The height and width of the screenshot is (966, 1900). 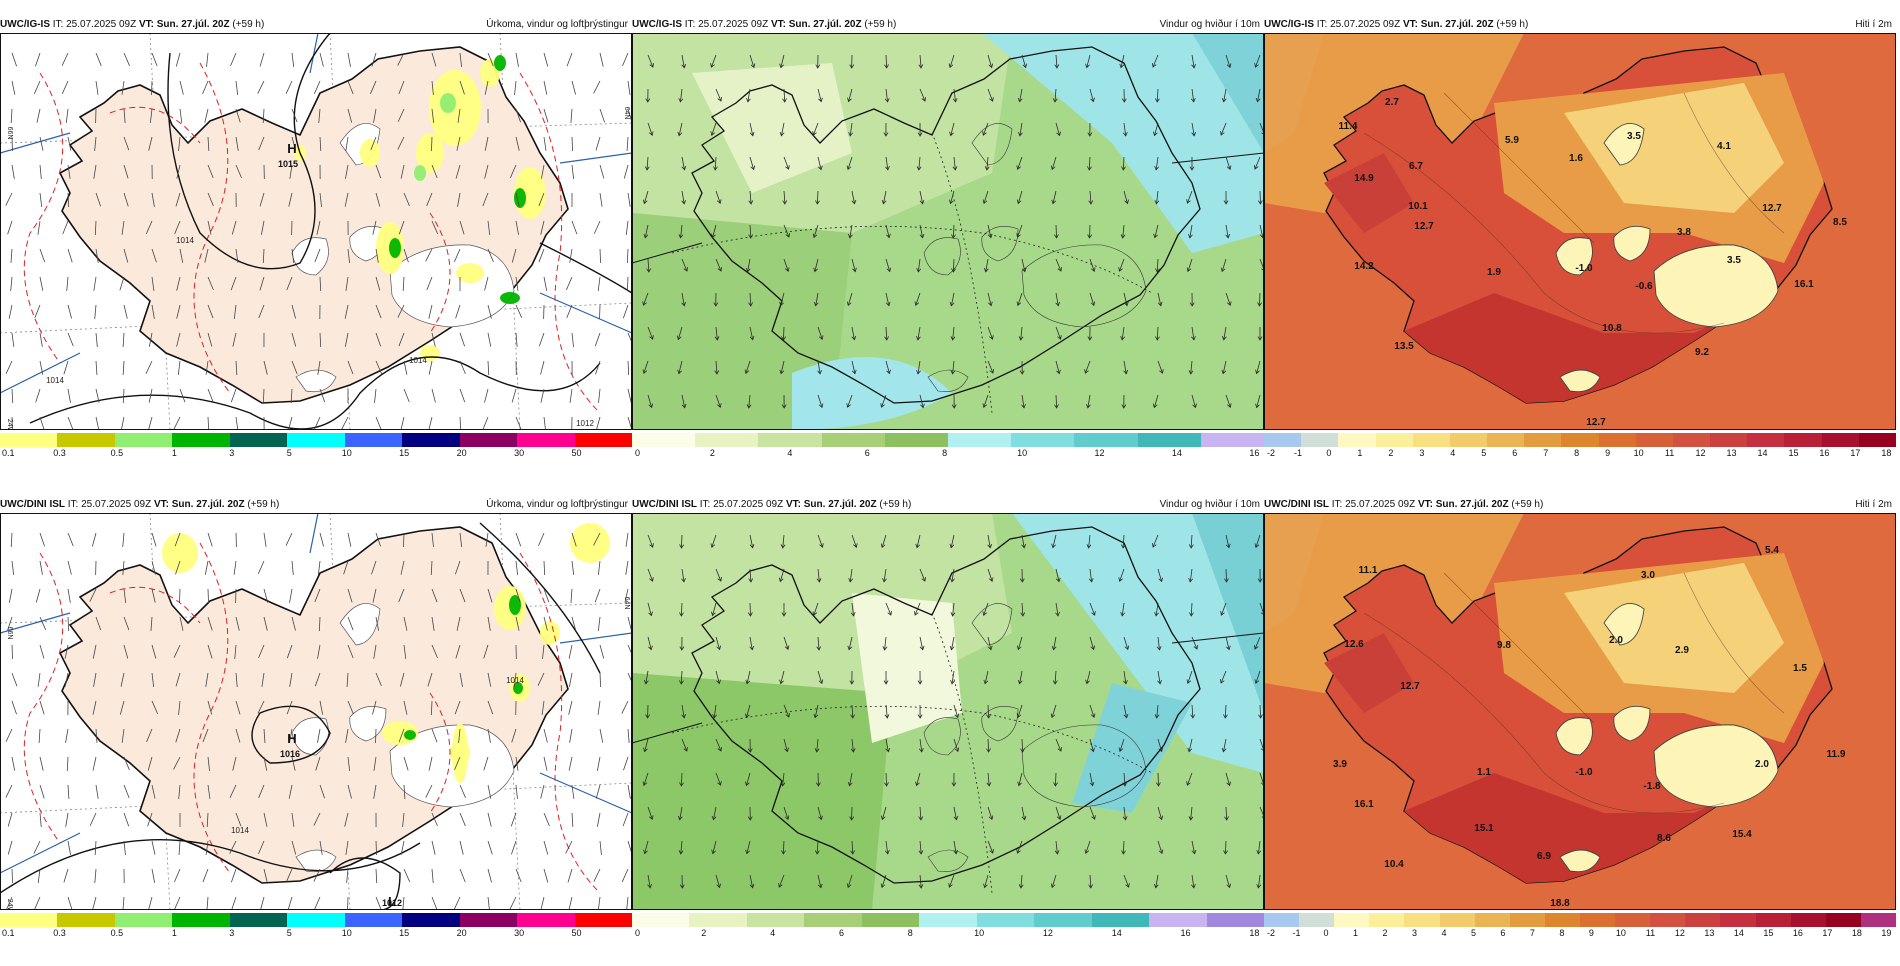 What do you see at coordinates (1504, 645) in the screenshot?
I see `temperature-label: 9.8` at bounding box center [1504, 645].